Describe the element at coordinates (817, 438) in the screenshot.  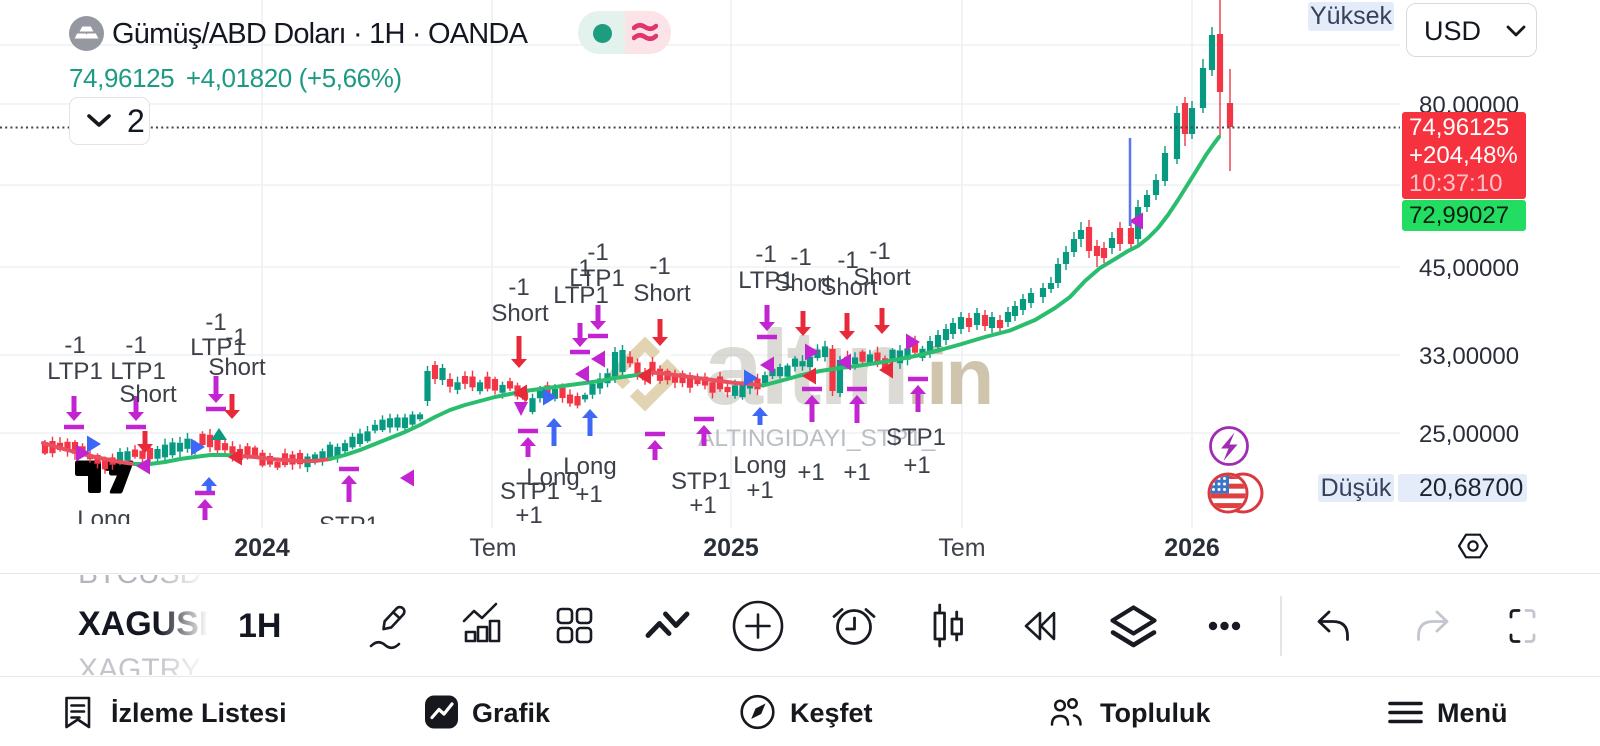
I see `svg-text: ALTINGIDAYI_STP1_` at that location.